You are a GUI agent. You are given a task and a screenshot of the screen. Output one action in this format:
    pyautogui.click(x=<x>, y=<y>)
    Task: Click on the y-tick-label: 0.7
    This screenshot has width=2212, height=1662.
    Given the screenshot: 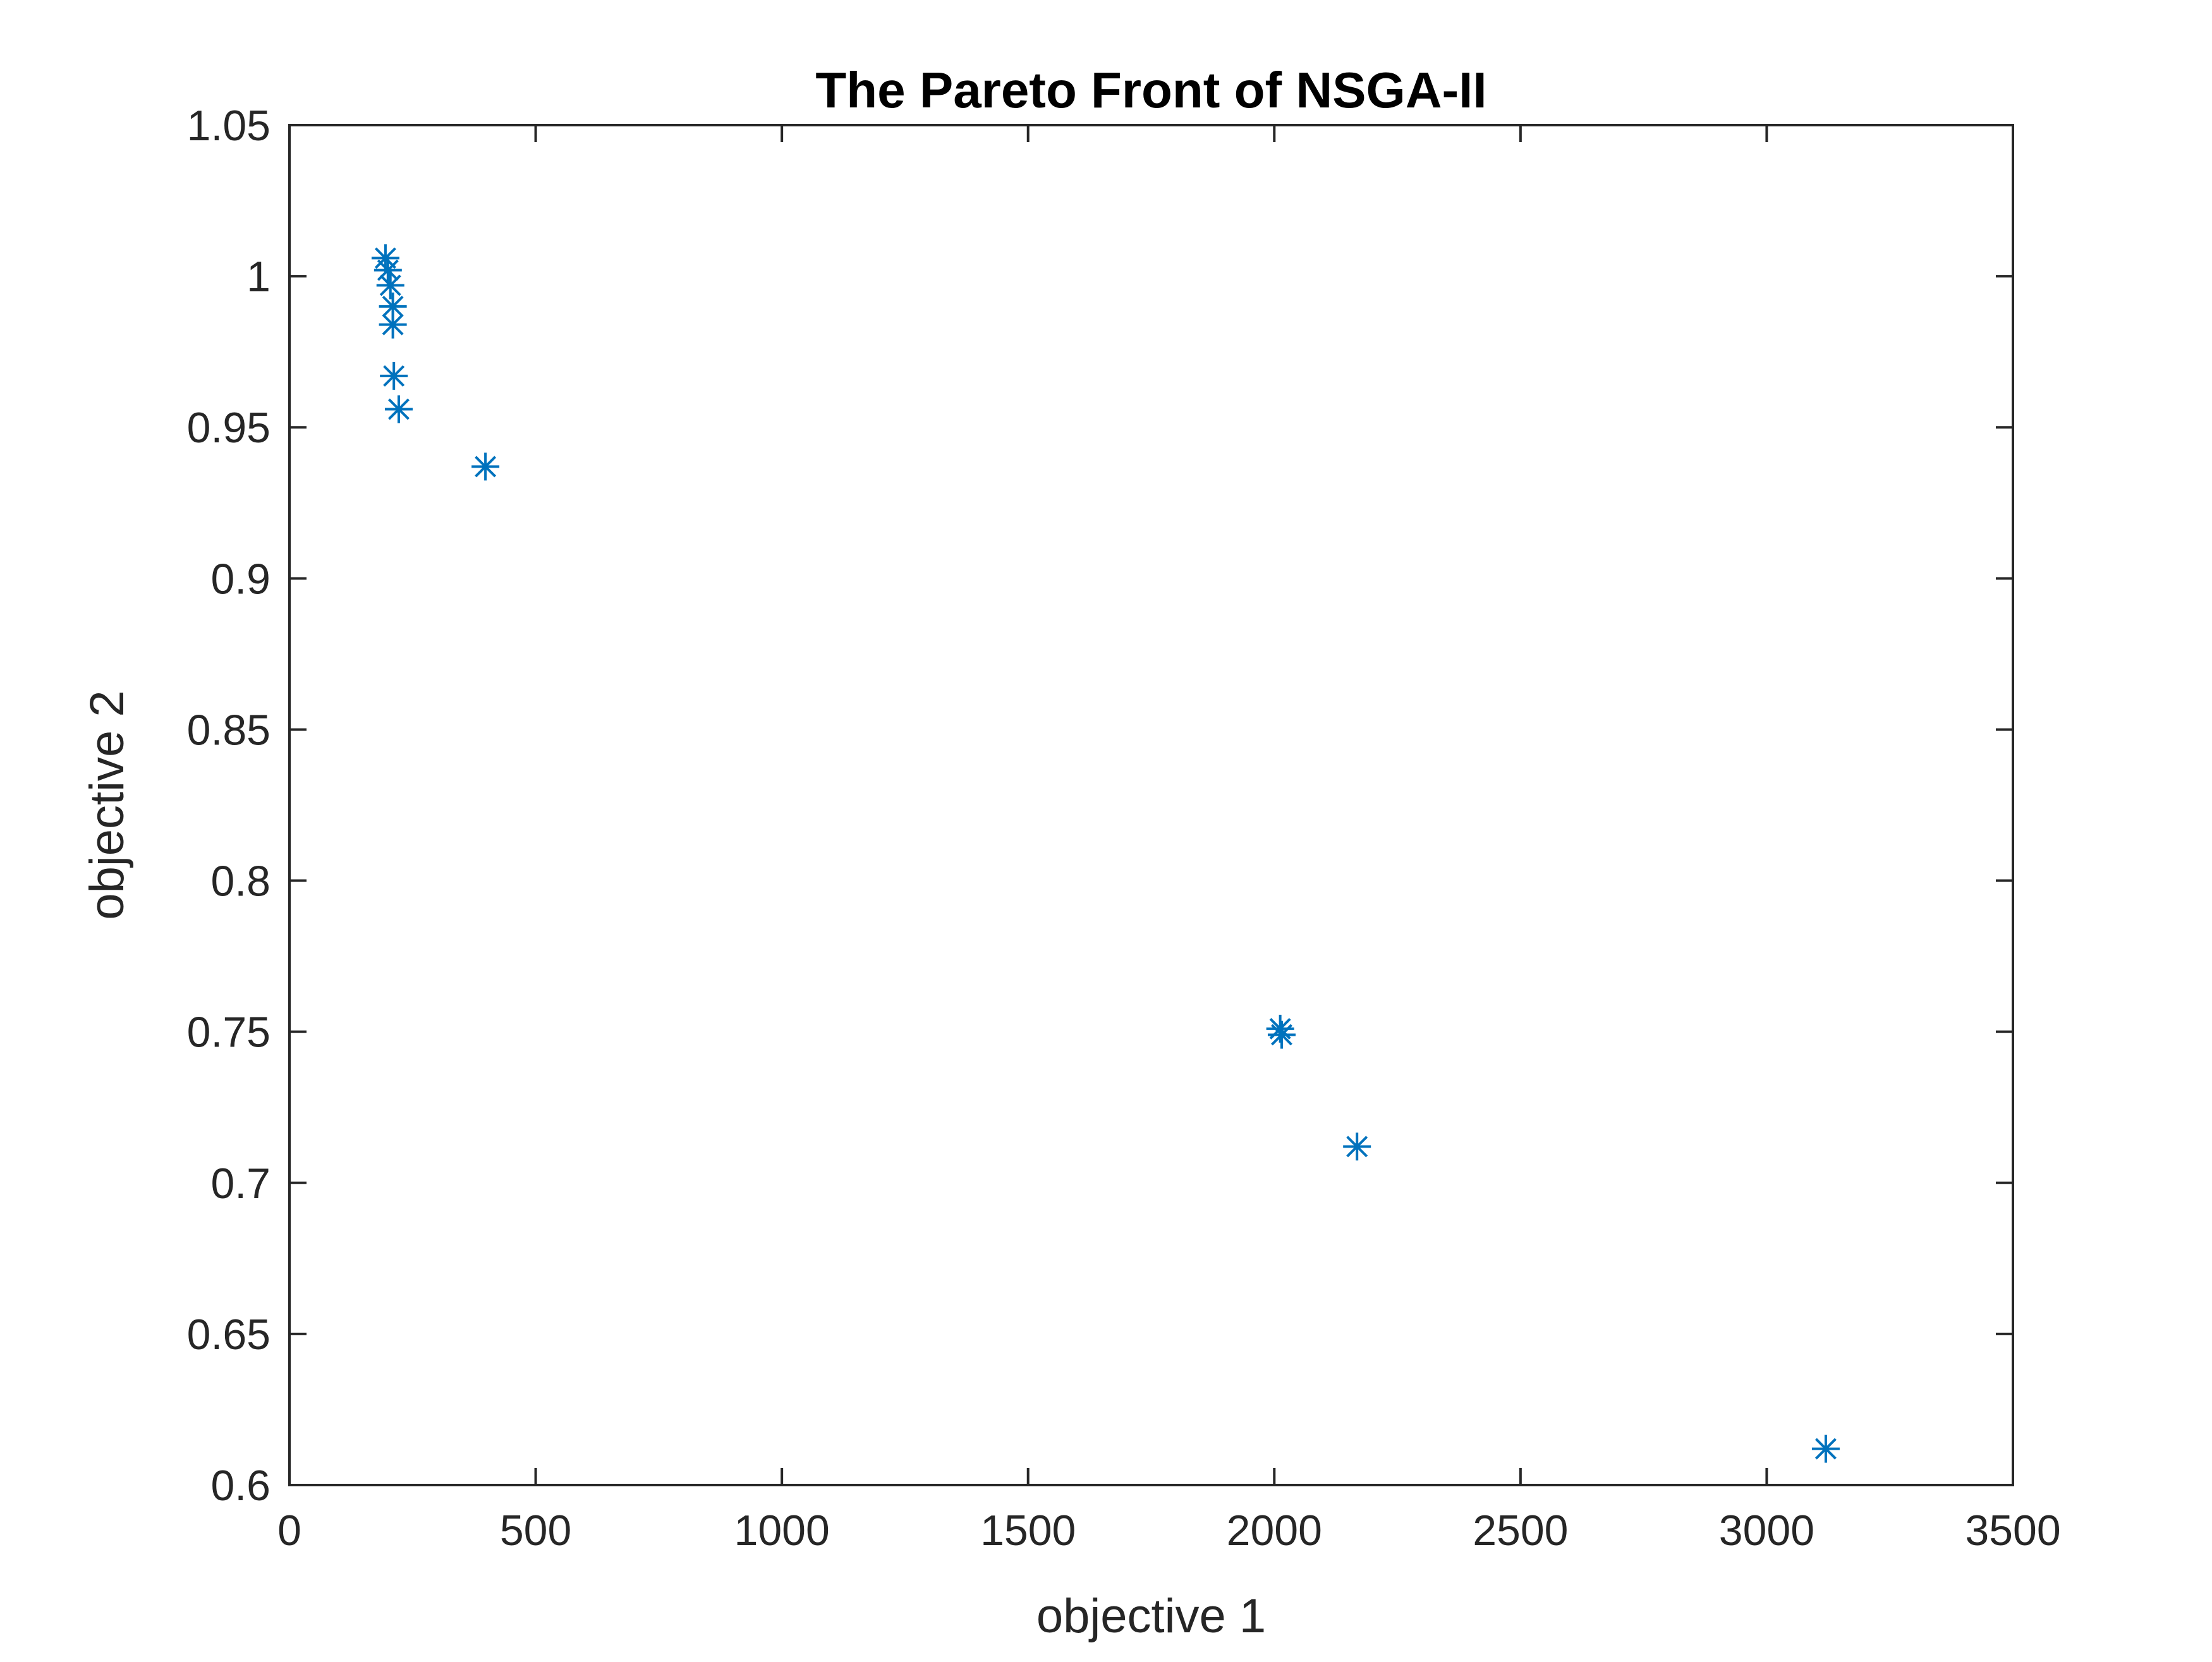 What is the action you would take?
    pyautogui.click(x=240, y=1184)
    